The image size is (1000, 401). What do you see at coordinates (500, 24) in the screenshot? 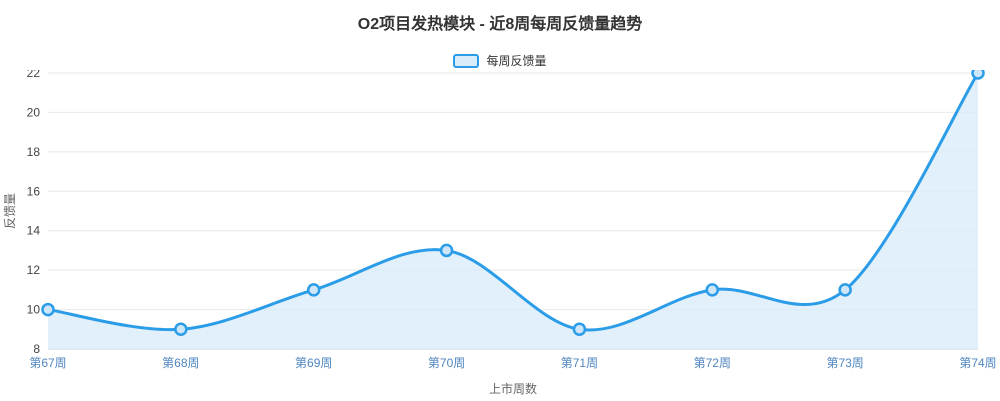
I see `chart-title: O2项目发热模块 - 近8周每周反馈量趋势` at bounding box center [500, 24].